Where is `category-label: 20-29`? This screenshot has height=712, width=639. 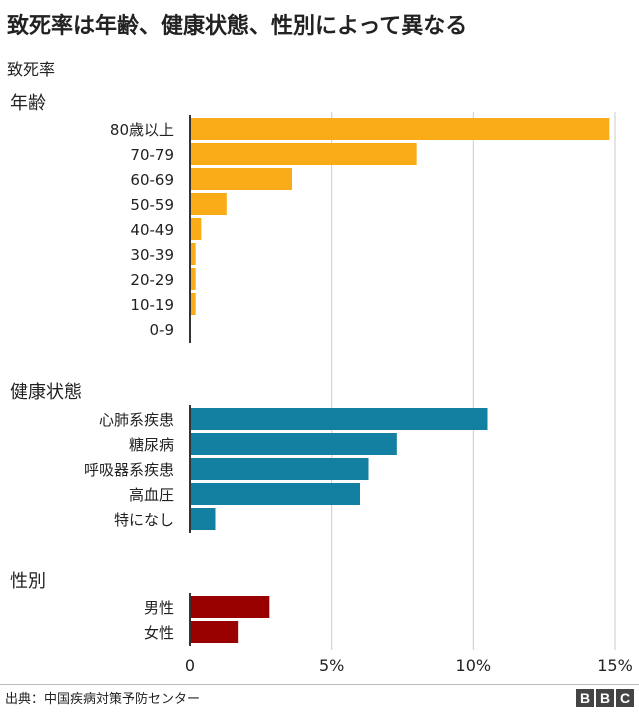
category-label: 20-29 is located at coordinates (152, 280).